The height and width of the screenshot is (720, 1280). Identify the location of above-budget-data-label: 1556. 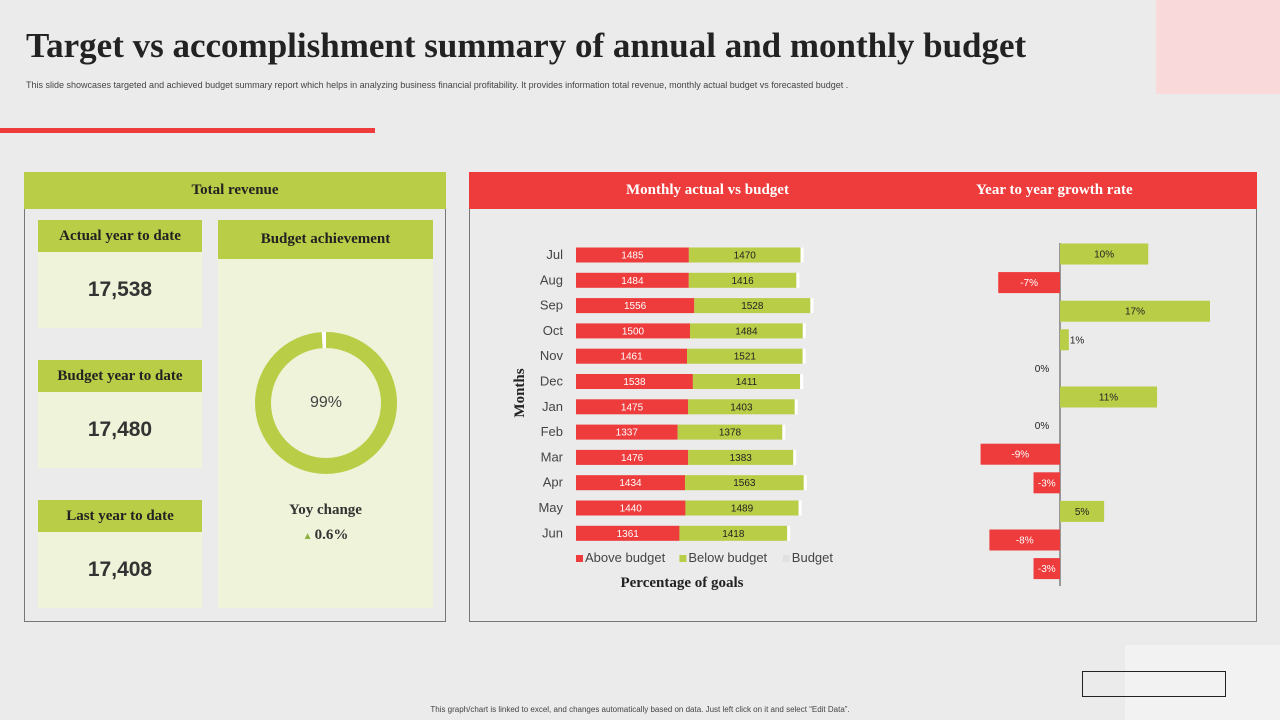
(635, 306).